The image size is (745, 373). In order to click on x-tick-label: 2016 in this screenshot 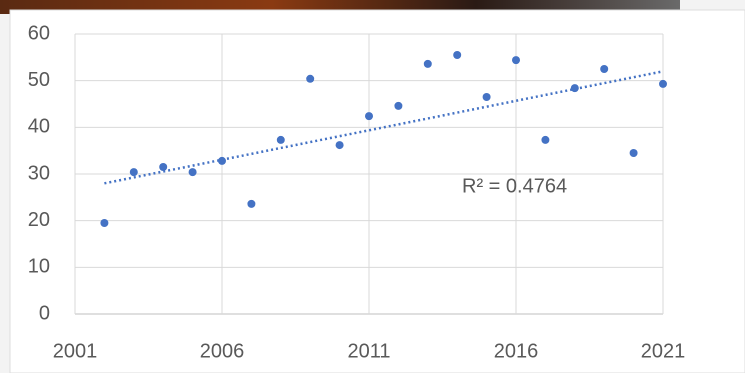, I will do `click(516, 351)`.